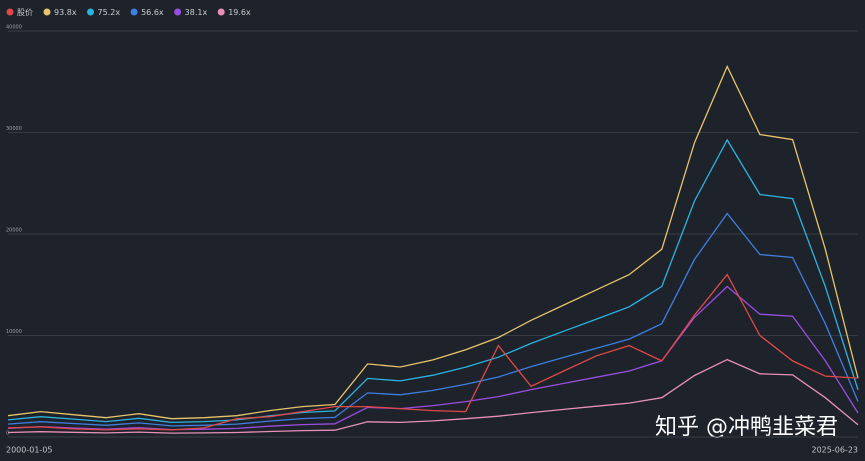  What do you see at coordinates (239, 12) in the screenshot?
I see `legend-label: 19.6x` at bounding box center [239, 12].